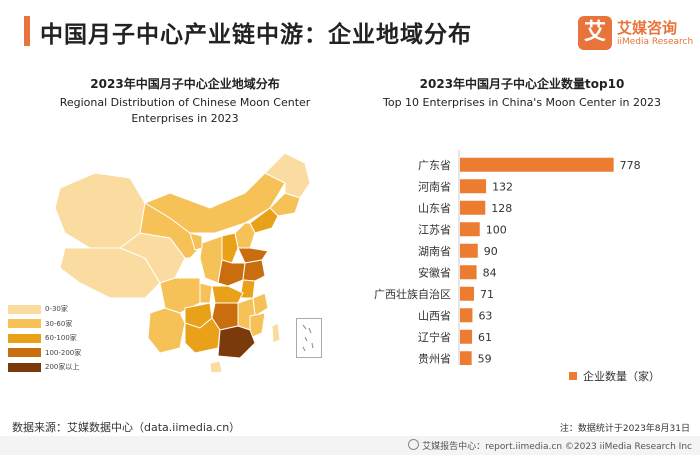 Image resolution: width=700 pixels, height=455 pixels. Describe the element at coordinates (59, 323) in the screenshot. I see `legend-label: 30-60家` at that location.